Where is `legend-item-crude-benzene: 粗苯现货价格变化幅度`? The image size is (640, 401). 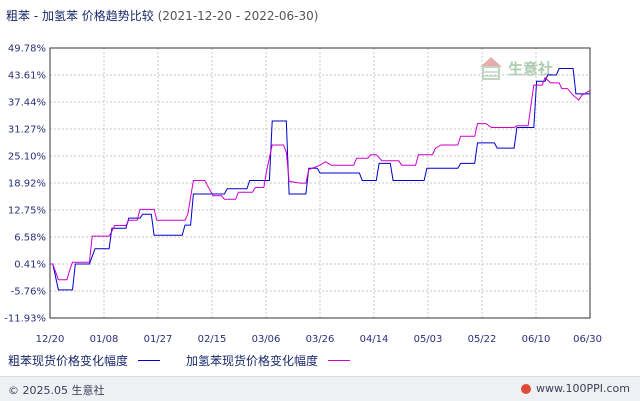 legend-item-crude-benzene: 粗苯现货价格变化幅度 is located at coordinates (84, 360).